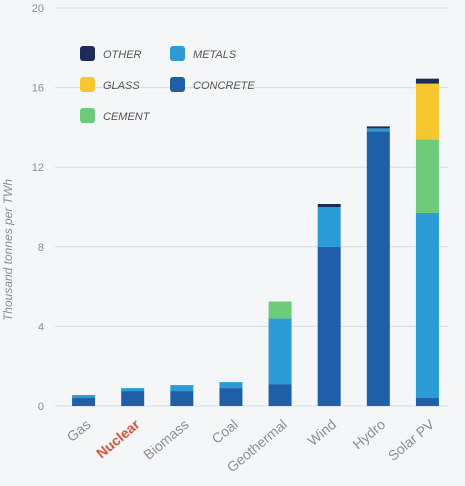 Image resolution: width=465 pixels, height=486 pixels. Describe the element at coordinates (41, 407) in the screenshot. I see `y-tick-label: 0` at that location.